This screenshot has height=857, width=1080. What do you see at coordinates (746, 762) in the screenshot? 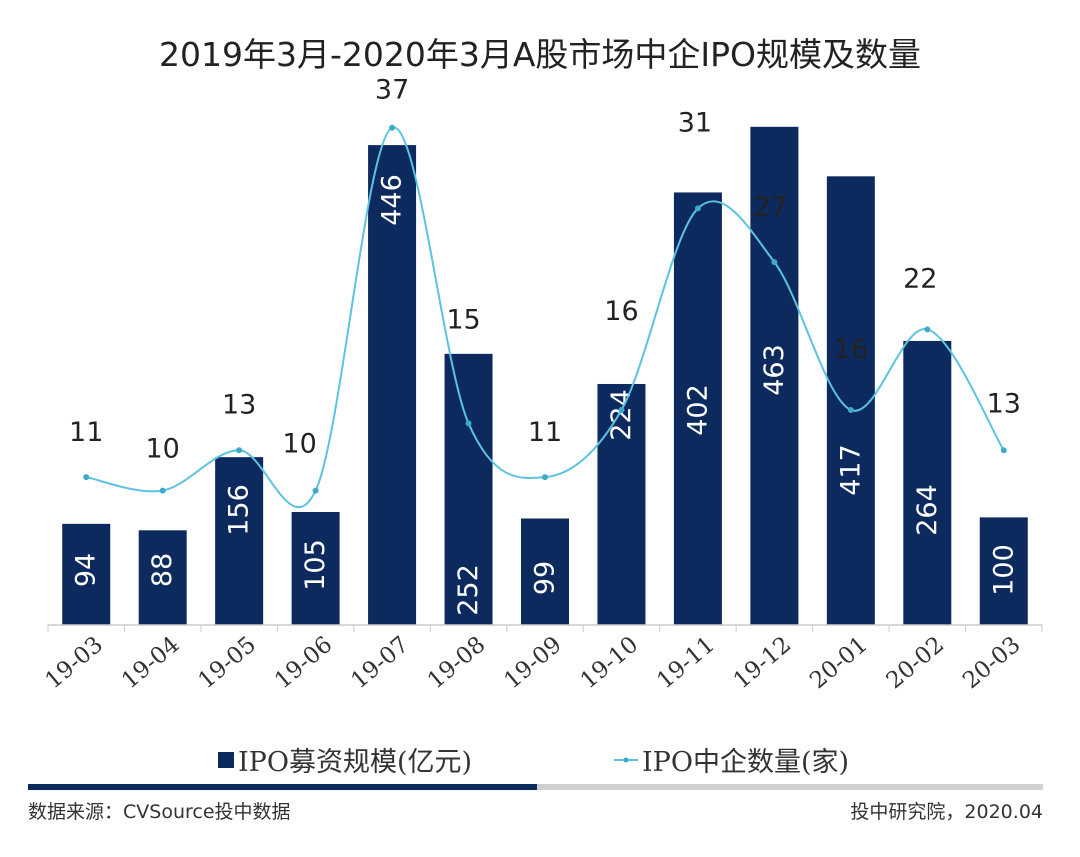
I see `legend-line-label: IPO中企数量(家)` at bounding box center [746, 762].